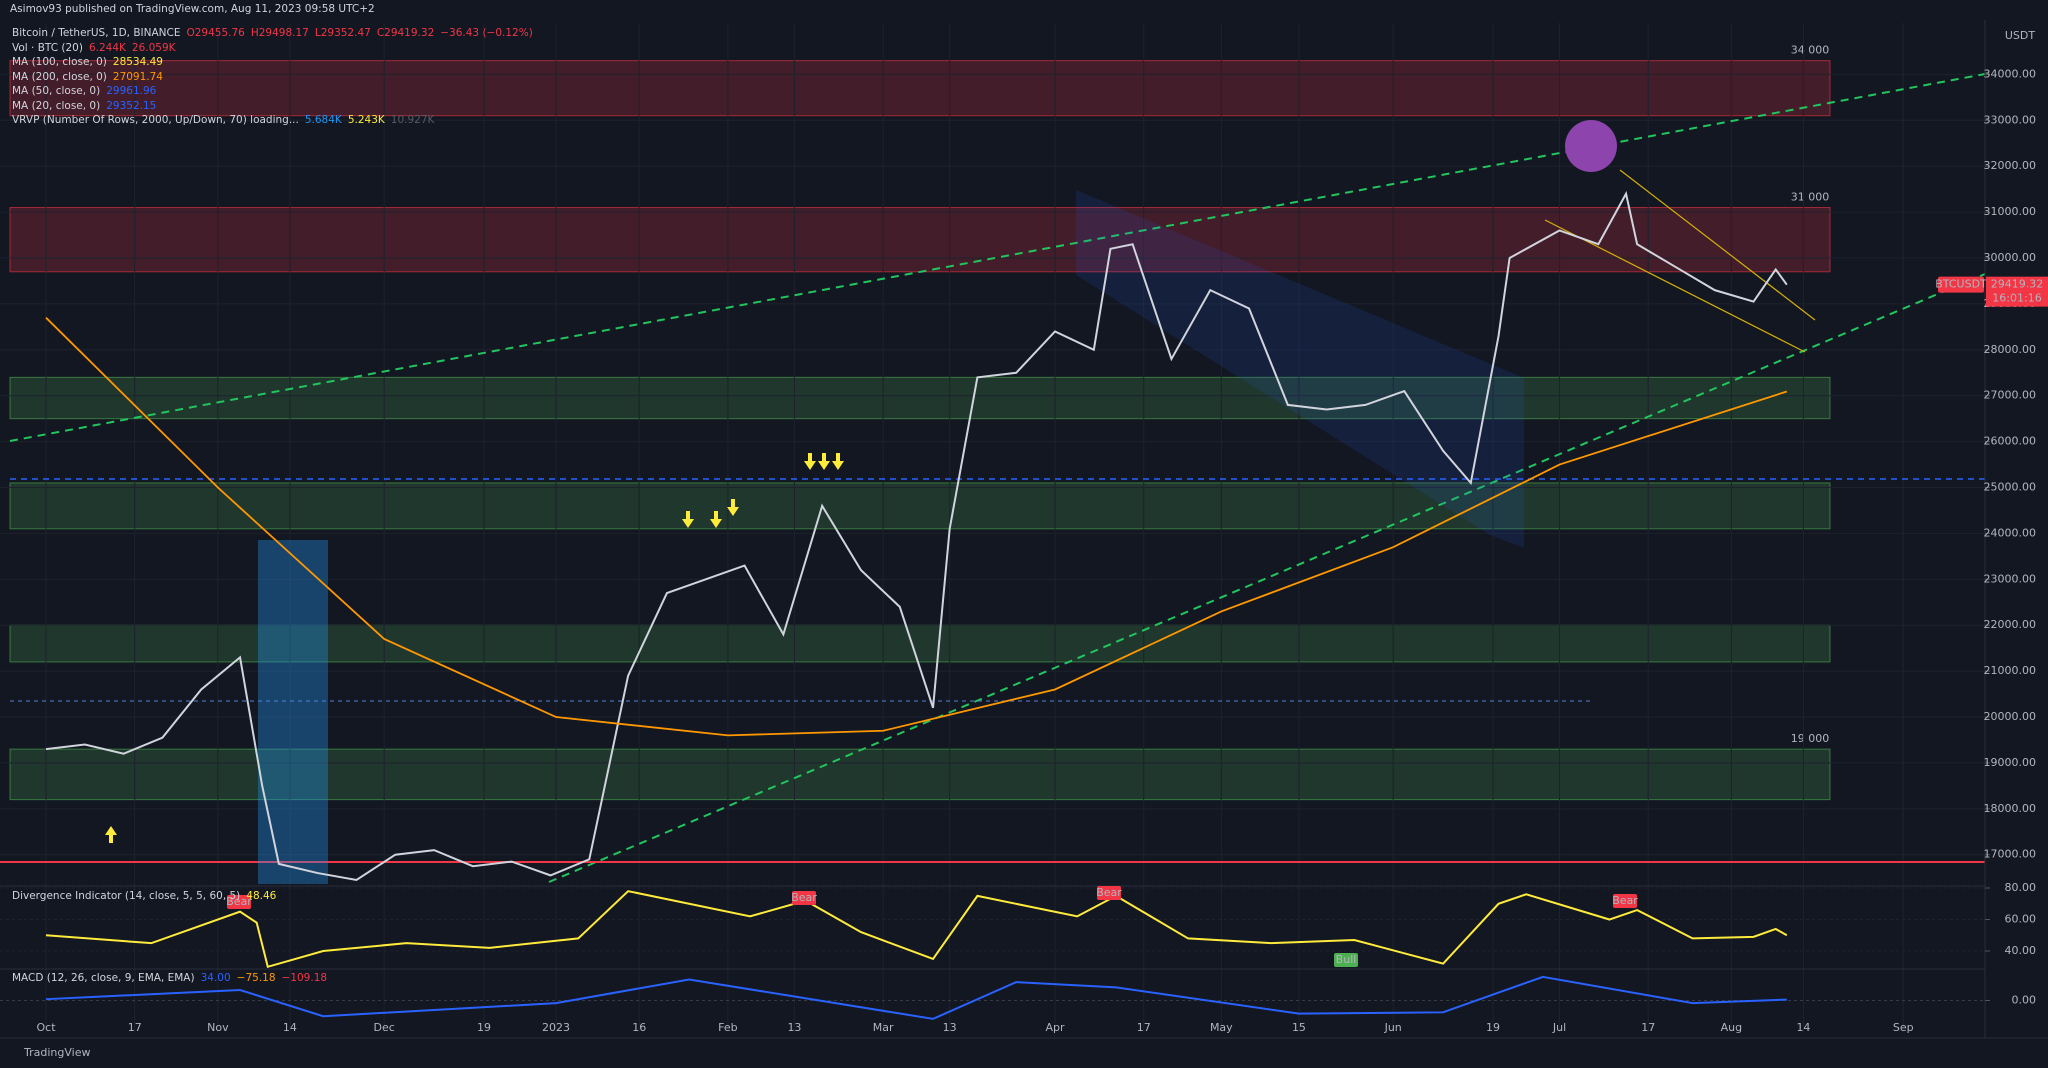  Describe the element at coordinates (1221, 1027) in the screenshot. I see `x-tick-label: May` at that location.